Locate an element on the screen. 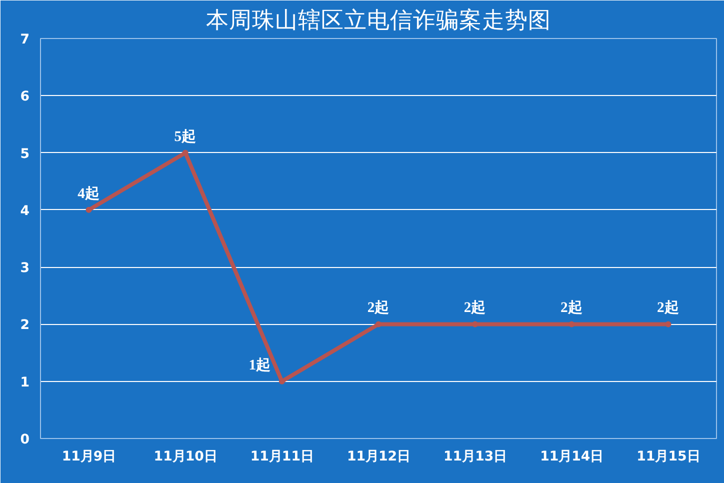 The width and height of the screenshot is (724, 483). x-tick-label: 11月13日 is located at coordinates (475, 457).